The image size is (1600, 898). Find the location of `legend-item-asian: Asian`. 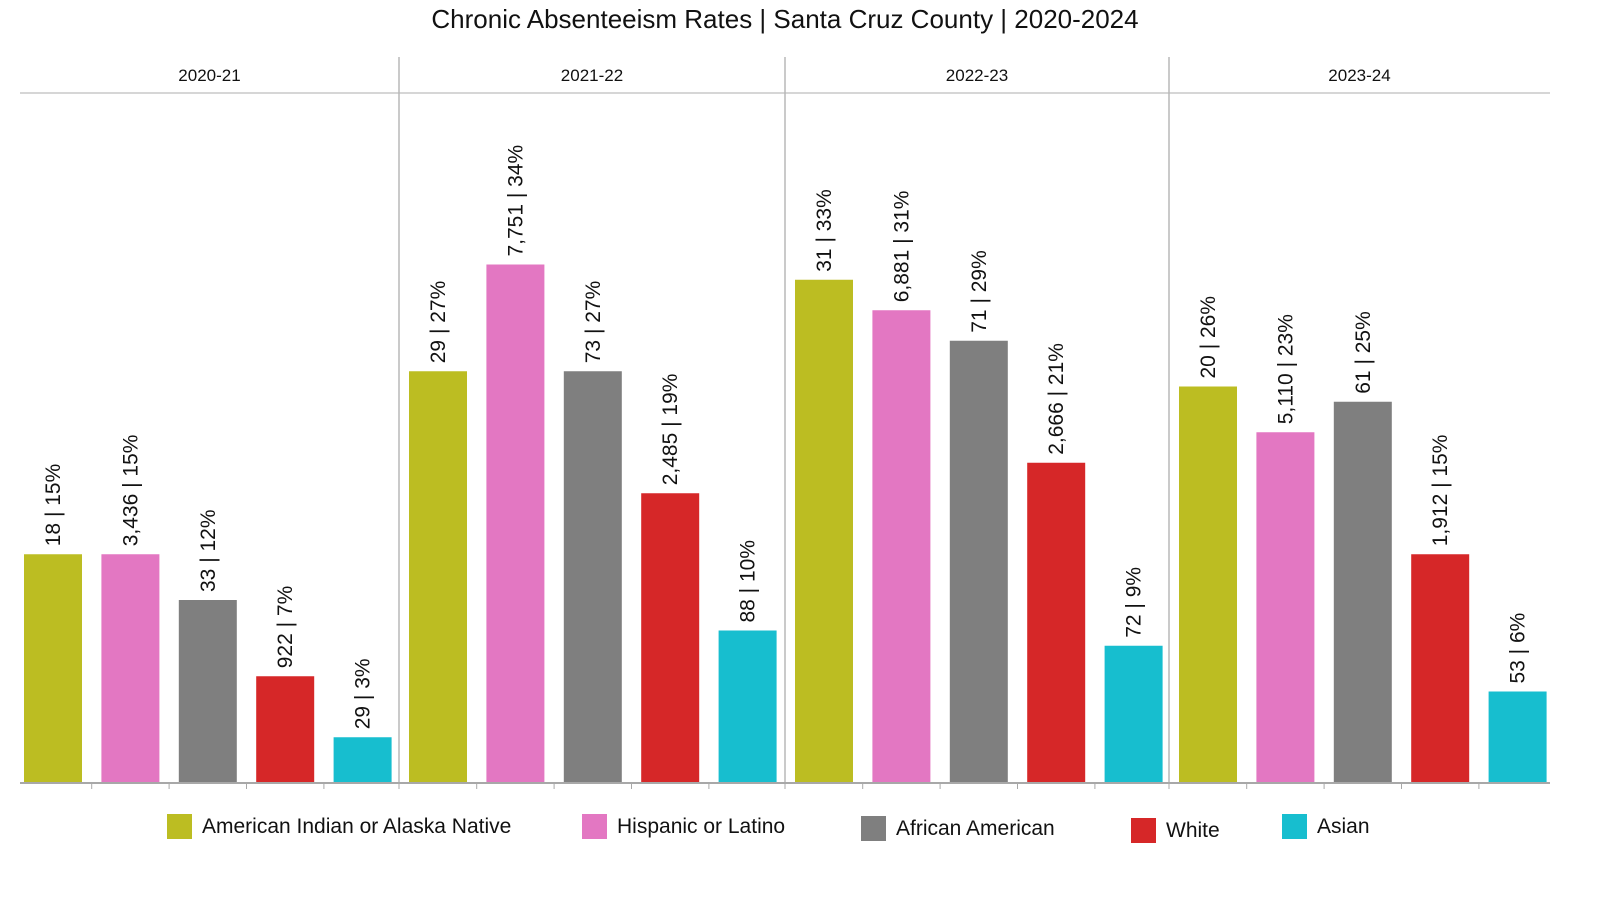

legend-item-asian: Asian is located at coordinates (1326, 826).